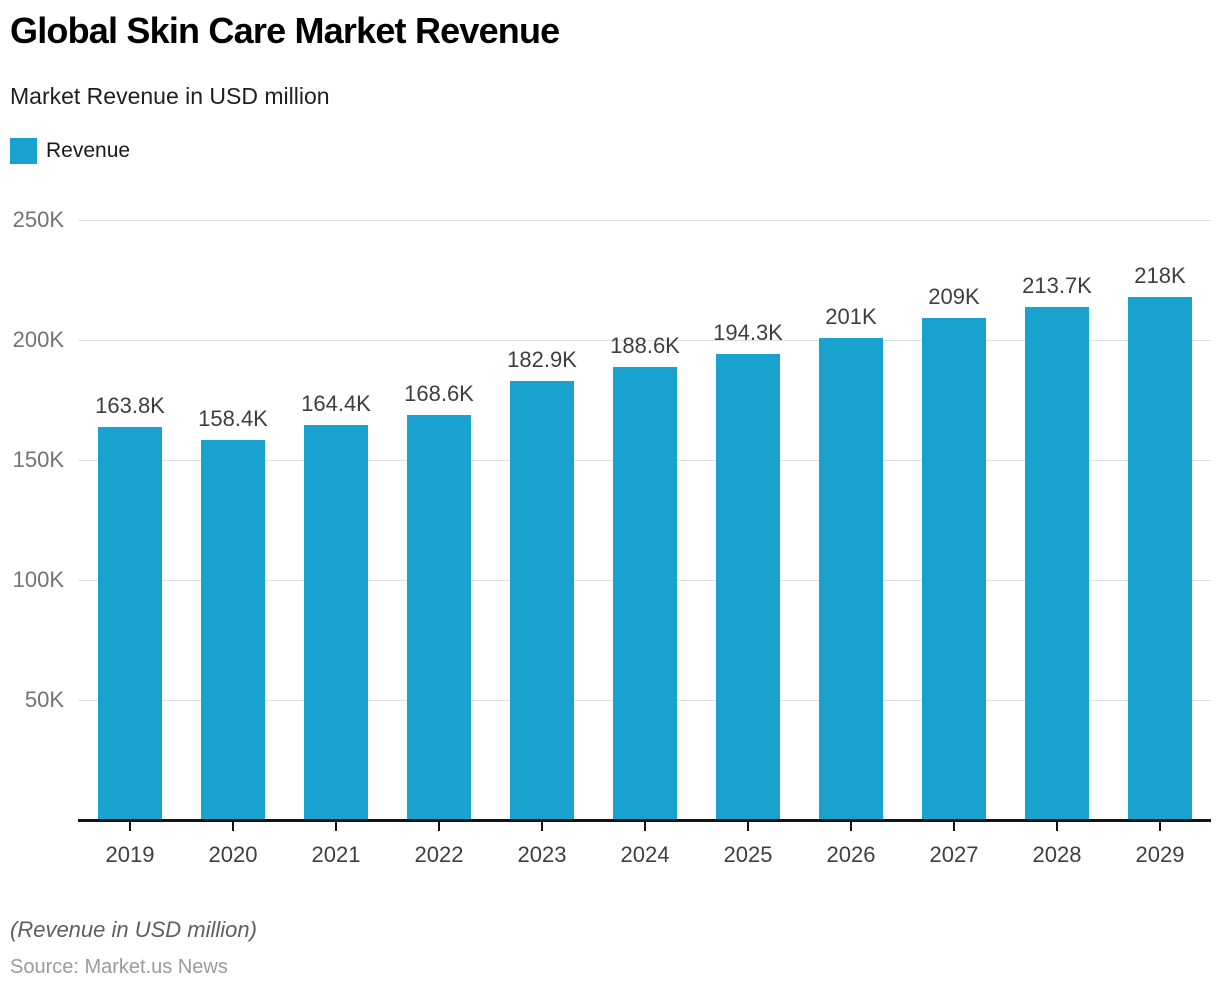 This screenshot has width=1220, height=994. Describe the element at coordinates (336, 403) in the screenshot. I see `bar-value-label: 164.4K` at that location.